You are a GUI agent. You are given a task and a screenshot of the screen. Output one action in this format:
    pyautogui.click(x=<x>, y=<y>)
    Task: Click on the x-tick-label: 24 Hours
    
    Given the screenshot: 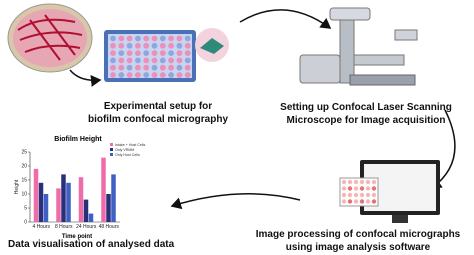 What is the action you would take?
    pyautogui.click(x=86, y=227)
    